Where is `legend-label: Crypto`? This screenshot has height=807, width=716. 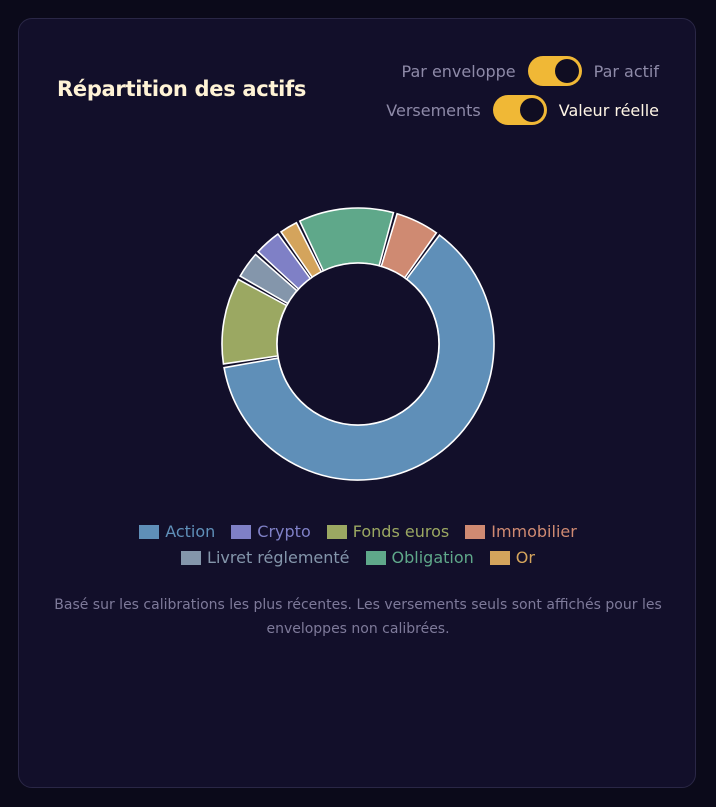
legend-label: Crypto is located at coordinates (284, 531).